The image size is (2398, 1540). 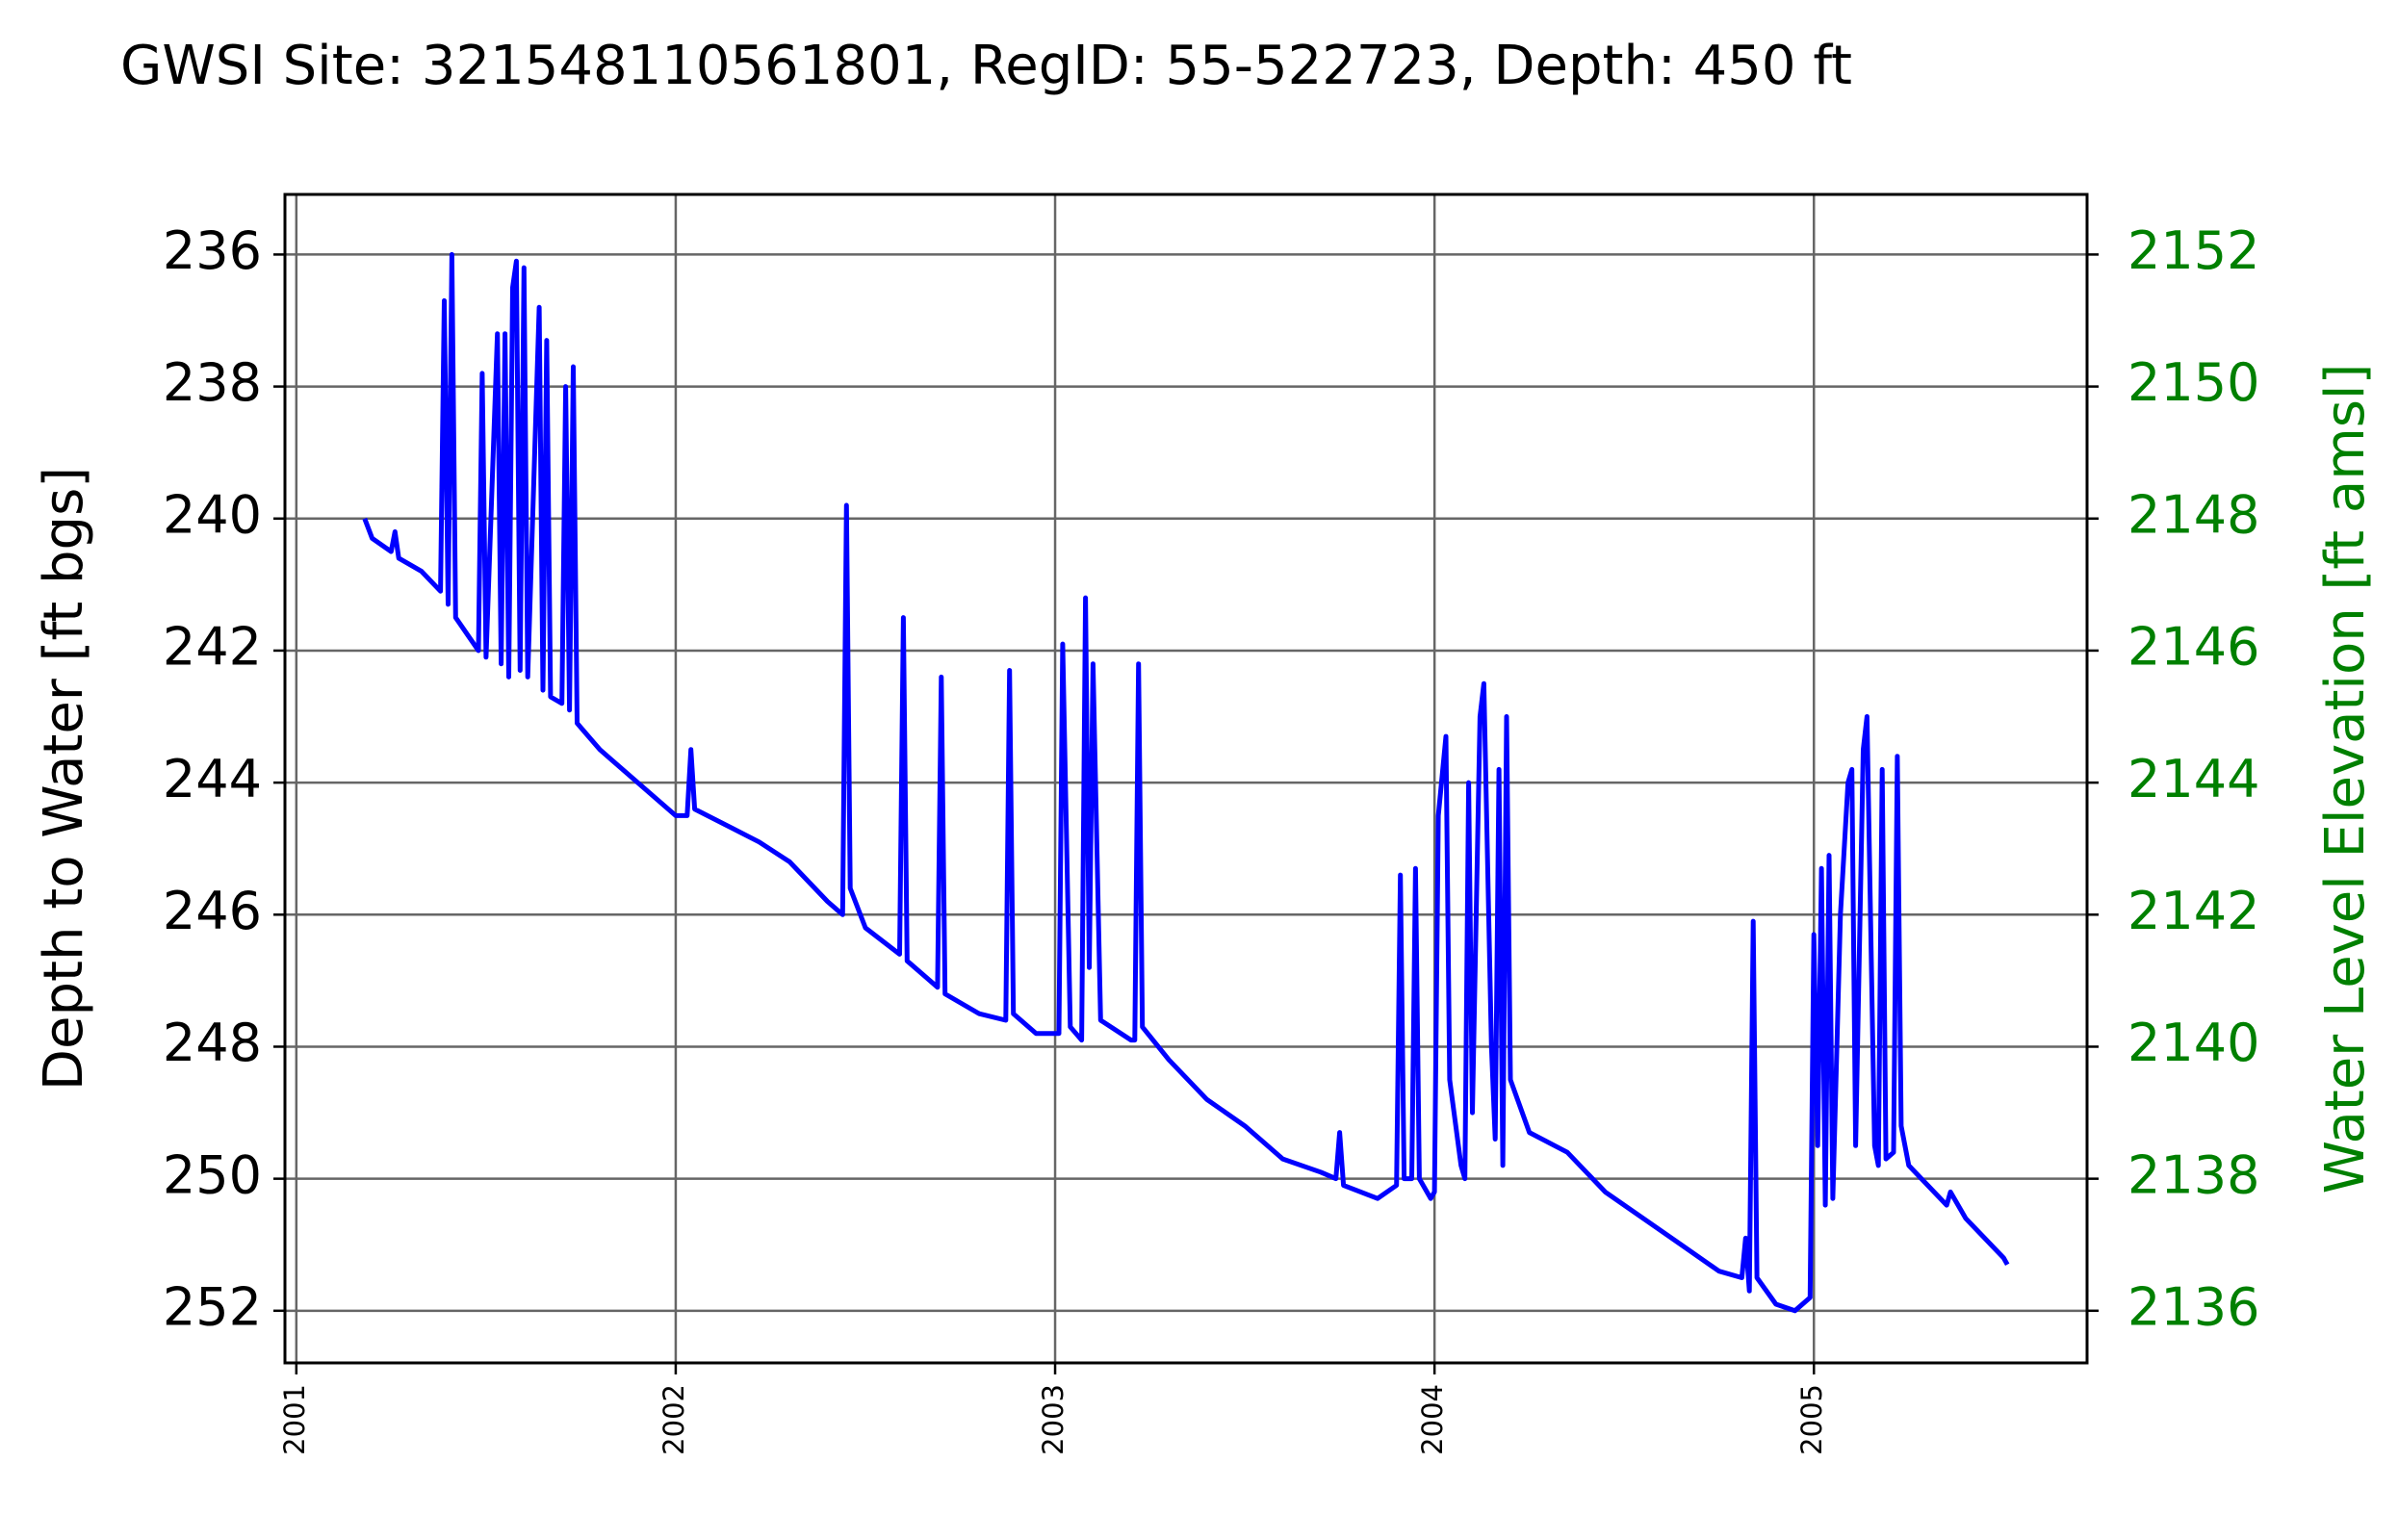 I want to click on y2-tick-label: 2140, so click(x=2193, y=1043).